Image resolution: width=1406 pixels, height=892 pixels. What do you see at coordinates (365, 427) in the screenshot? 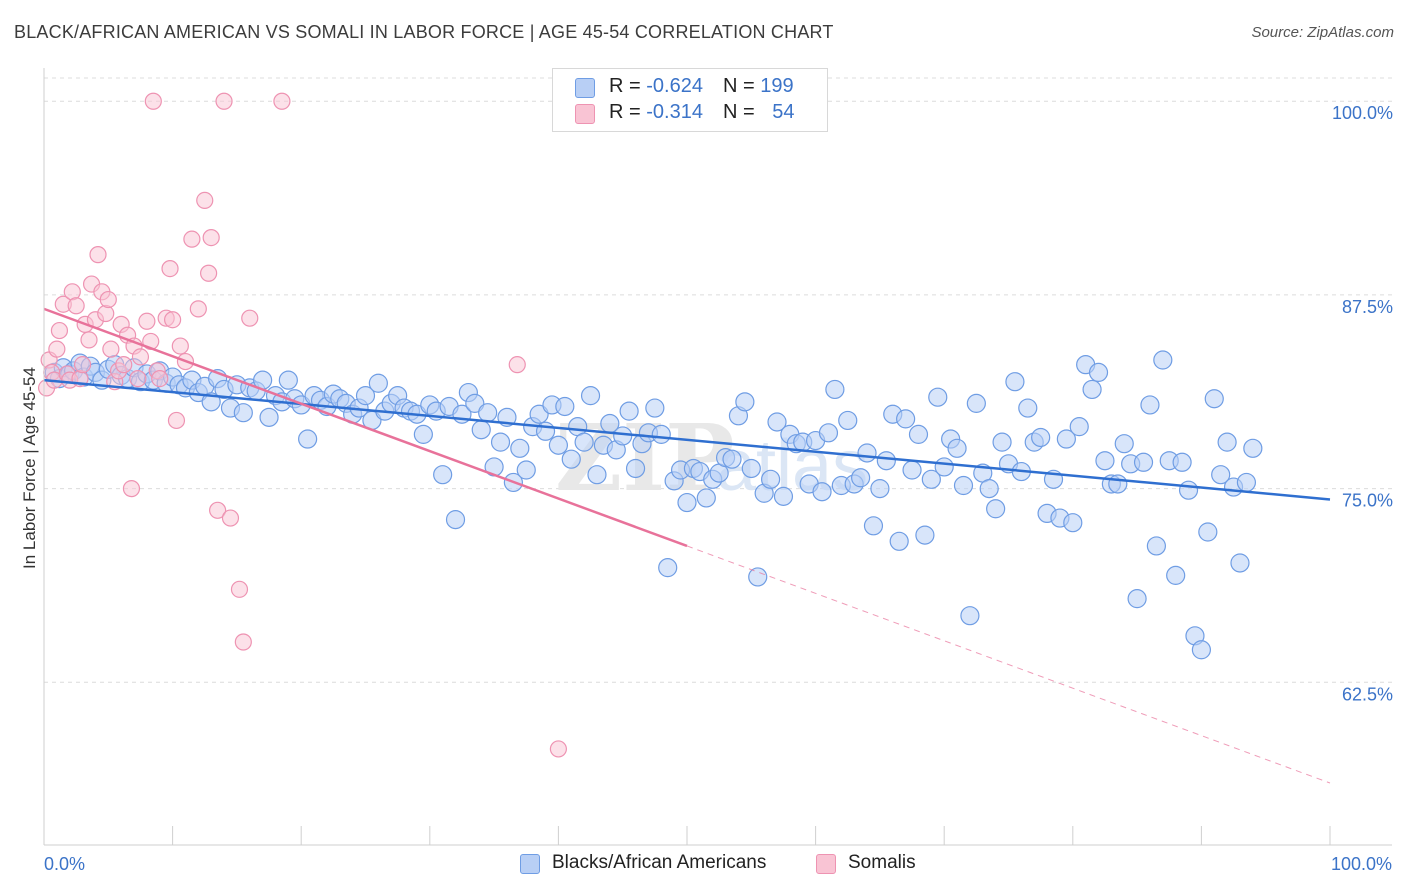
I see `trend-line-somalis` at bounding box center [365, 427].